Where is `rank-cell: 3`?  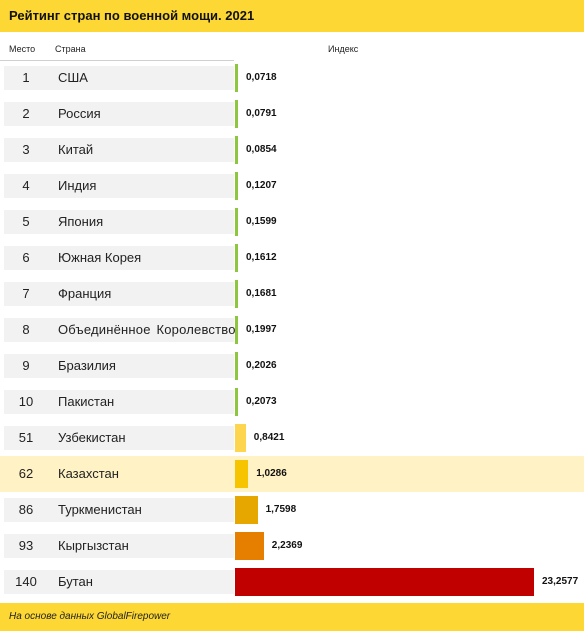 rank-cell: 3 is located at coordinates (26, 149).